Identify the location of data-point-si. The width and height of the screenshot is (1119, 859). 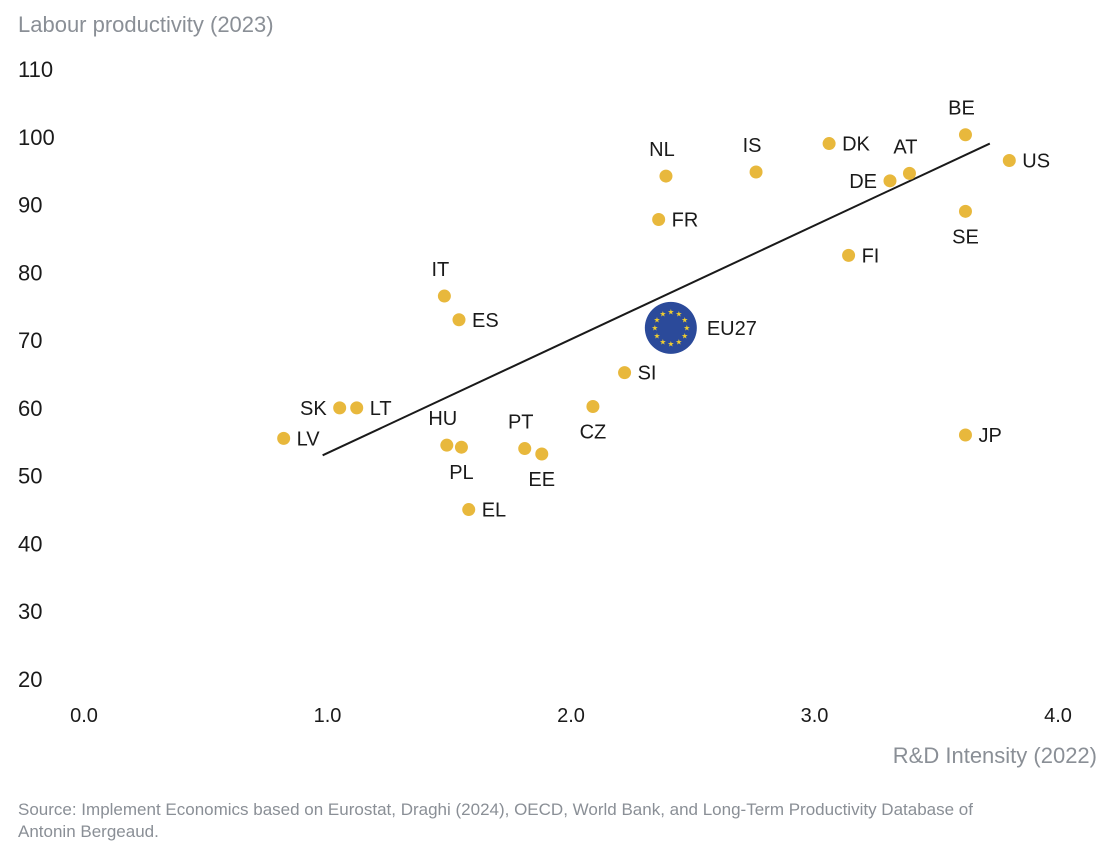
(625, 373).